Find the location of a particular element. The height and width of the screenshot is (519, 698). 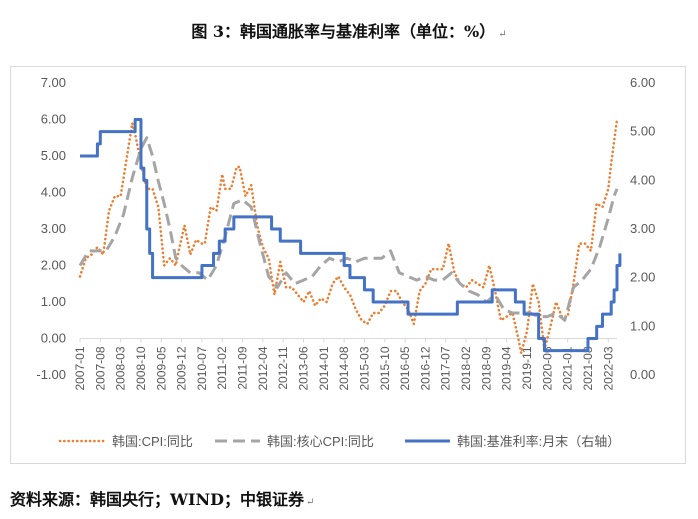

x-tick-label: 2014-08 is located at coordinates (344, 368).